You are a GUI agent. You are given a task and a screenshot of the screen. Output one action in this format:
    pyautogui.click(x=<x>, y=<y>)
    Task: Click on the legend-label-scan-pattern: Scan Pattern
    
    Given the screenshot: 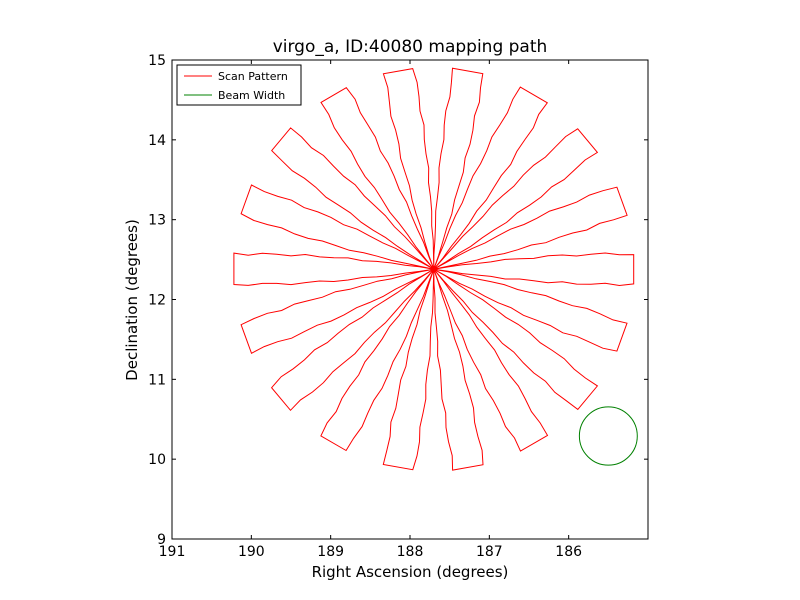 What is the action you would take?
    pyautogui.click(x=253, y=76)
    